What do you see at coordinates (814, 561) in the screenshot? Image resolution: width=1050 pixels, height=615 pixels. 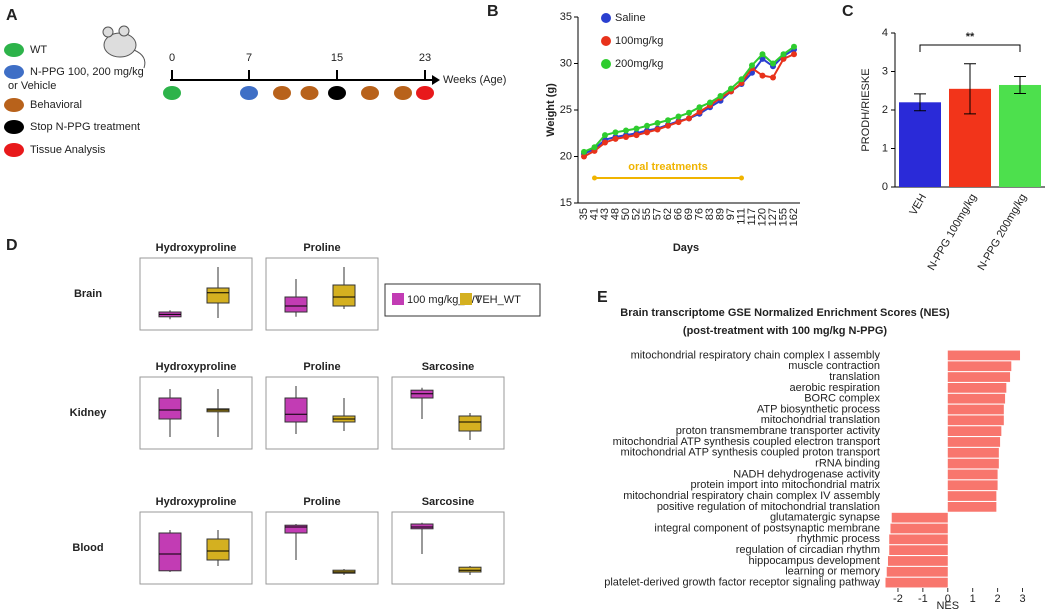 I see `category-label: hippocampus development` at bounding box center [814, 561].